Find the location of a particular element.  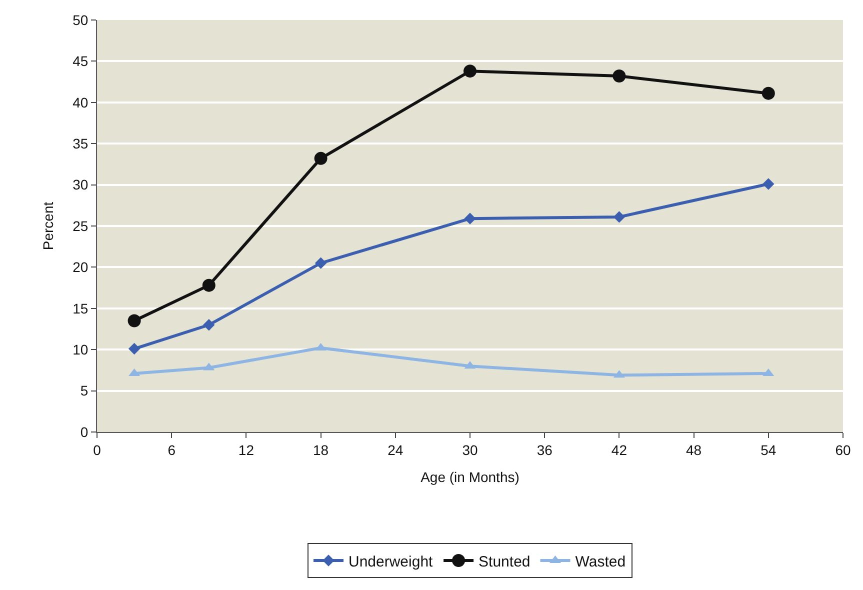

x-tick-label: 12 is located at coordinates (246, 450).